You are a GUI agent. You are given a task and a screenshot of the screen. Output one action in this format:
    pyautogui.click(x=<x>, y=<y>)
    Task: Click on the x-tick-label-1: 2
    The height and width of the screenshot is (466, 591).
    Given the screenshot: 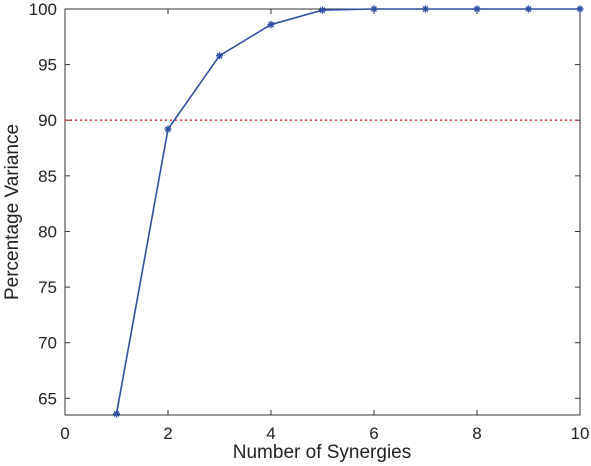 What is the action you would take?
    pyautogui.click(x=167, y=433)
    